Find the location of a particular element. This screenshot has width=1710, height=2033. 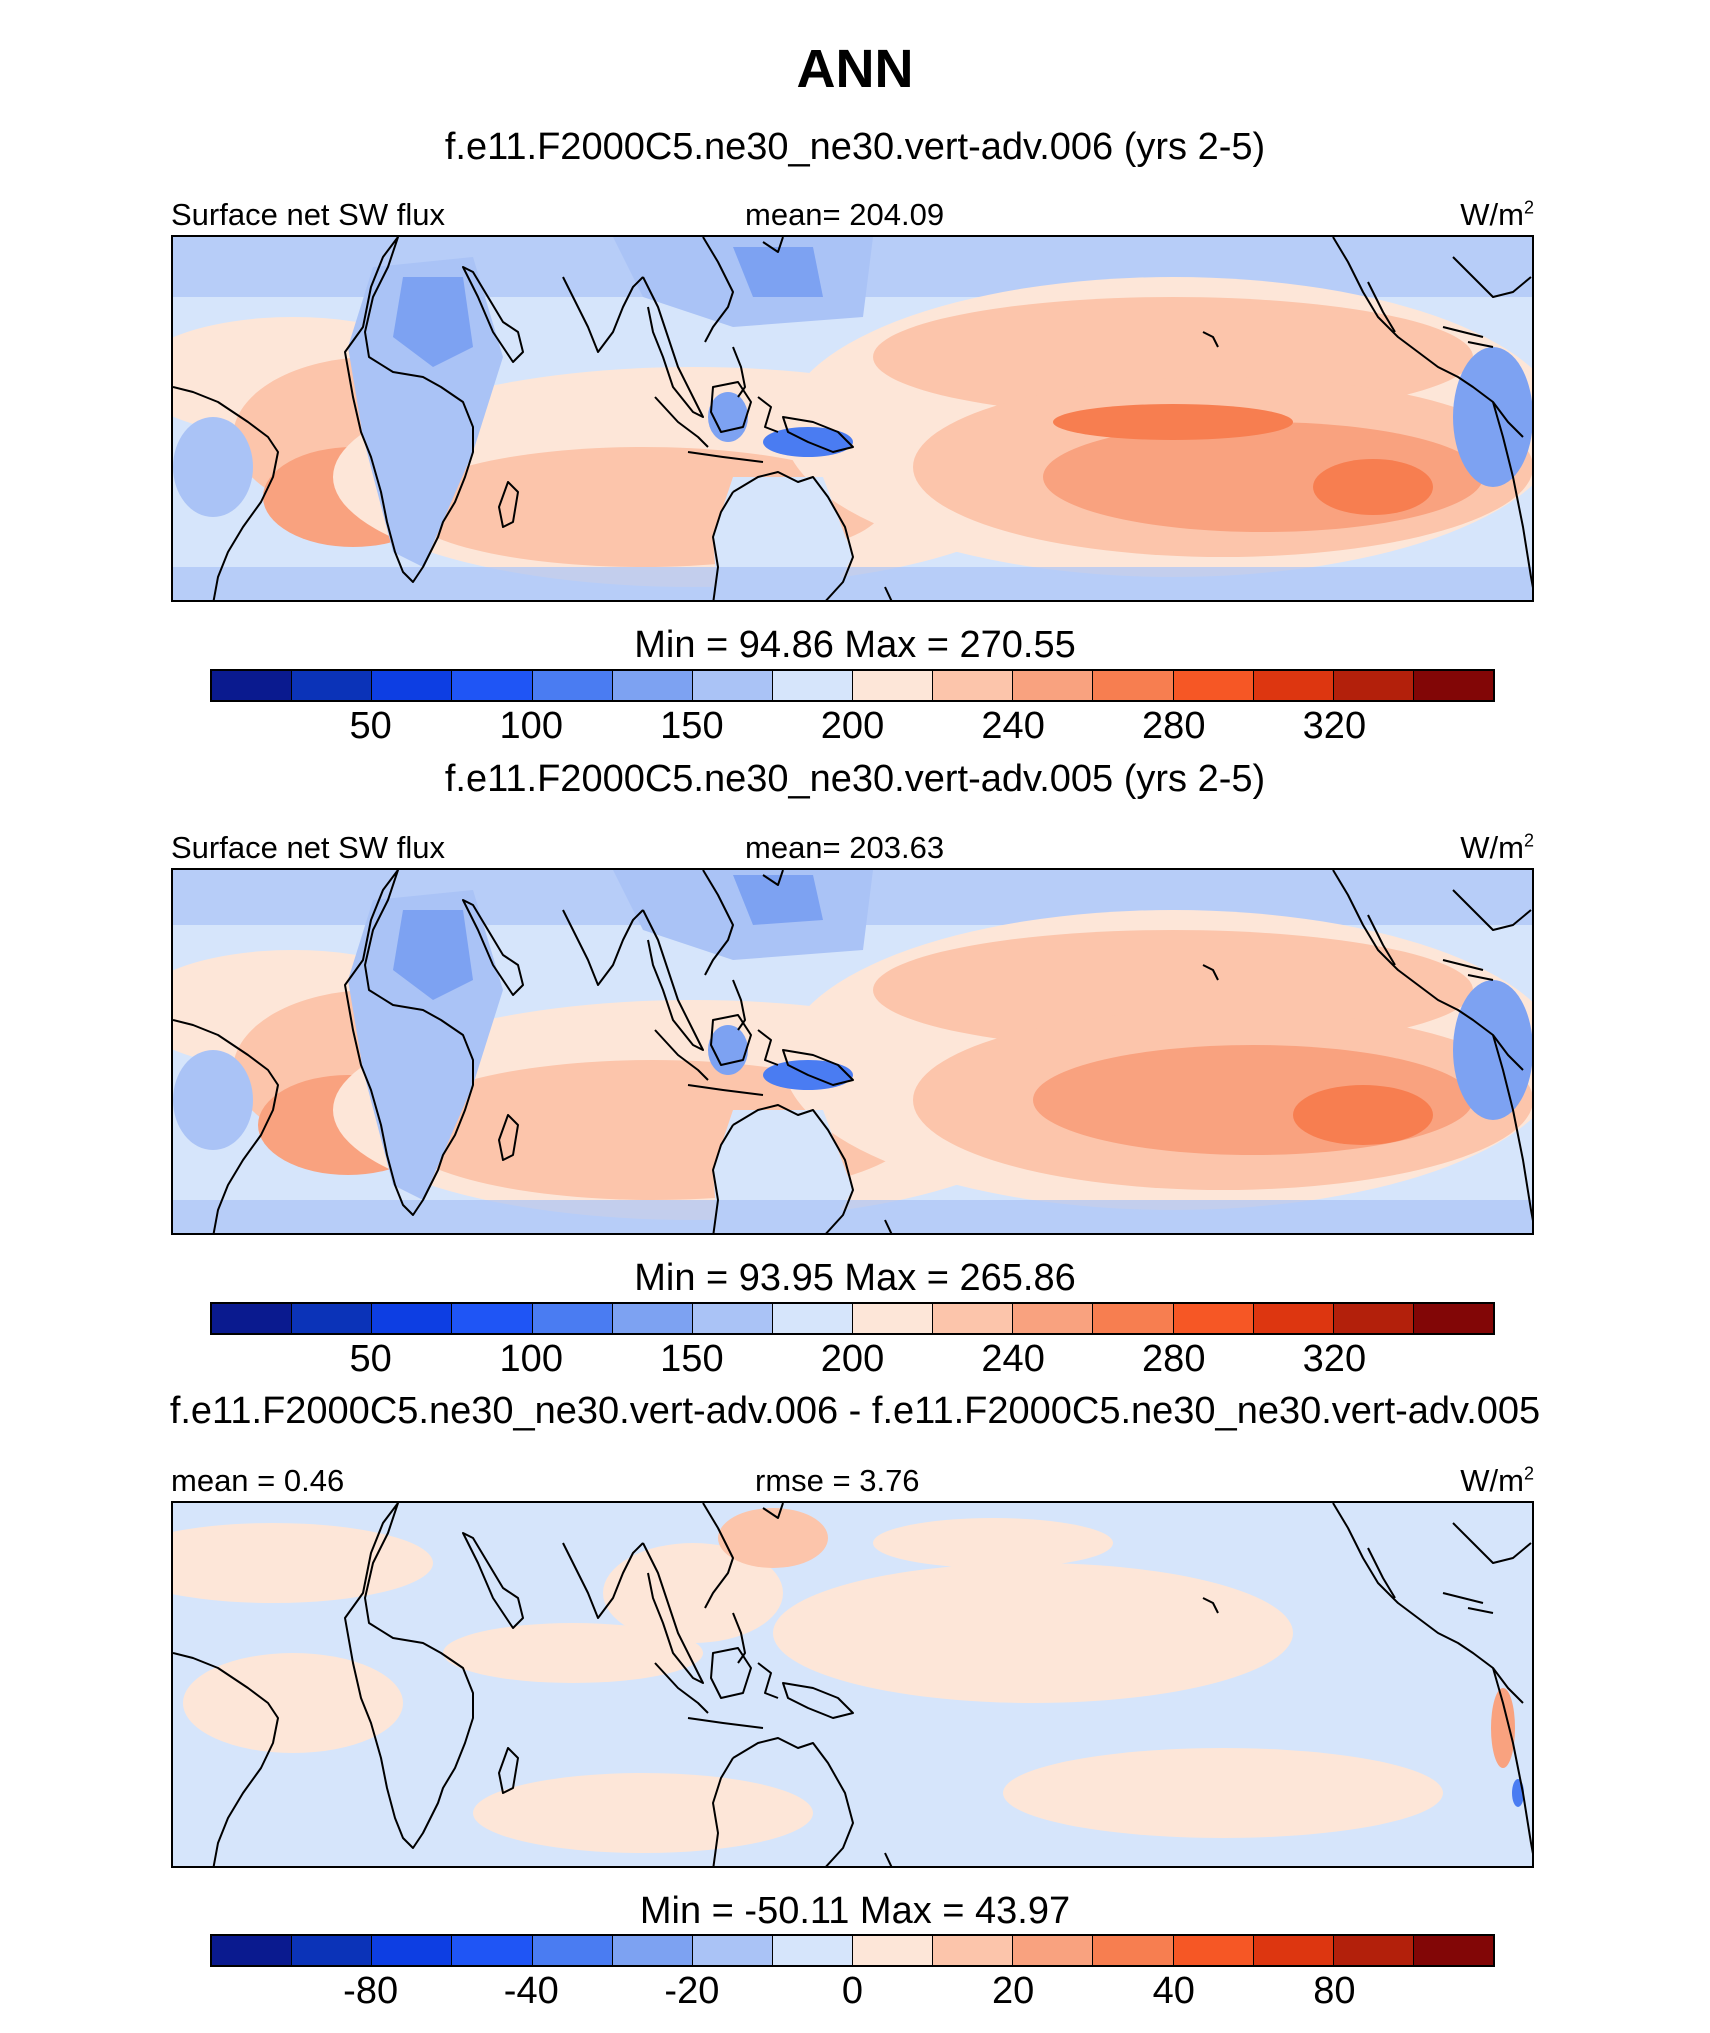

minmax-label-3: Min = -50.11 Max = 43.97 is located at coordinates (855, 1911).